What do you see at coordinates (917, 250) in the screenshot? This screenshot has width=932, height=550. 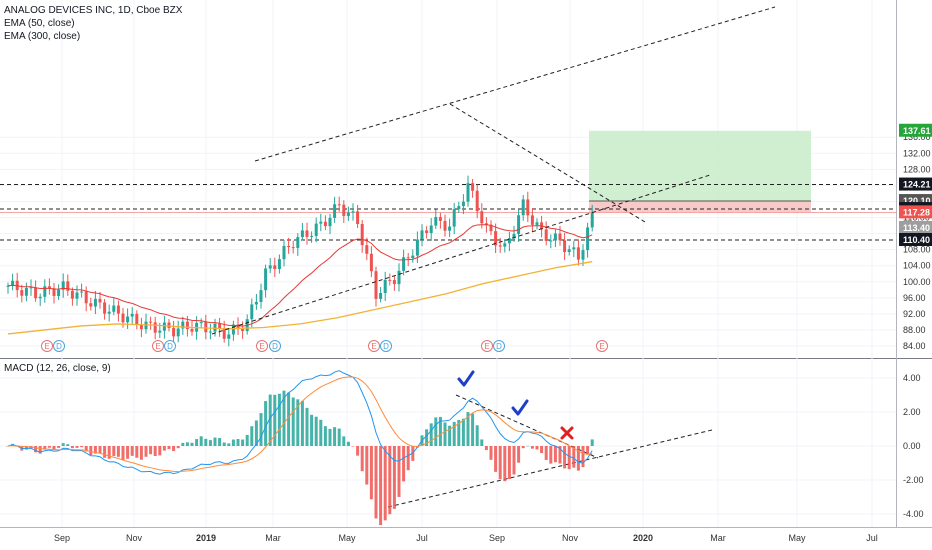 I see `price-tick-label: 108.00` at bounding box center [917, 250].